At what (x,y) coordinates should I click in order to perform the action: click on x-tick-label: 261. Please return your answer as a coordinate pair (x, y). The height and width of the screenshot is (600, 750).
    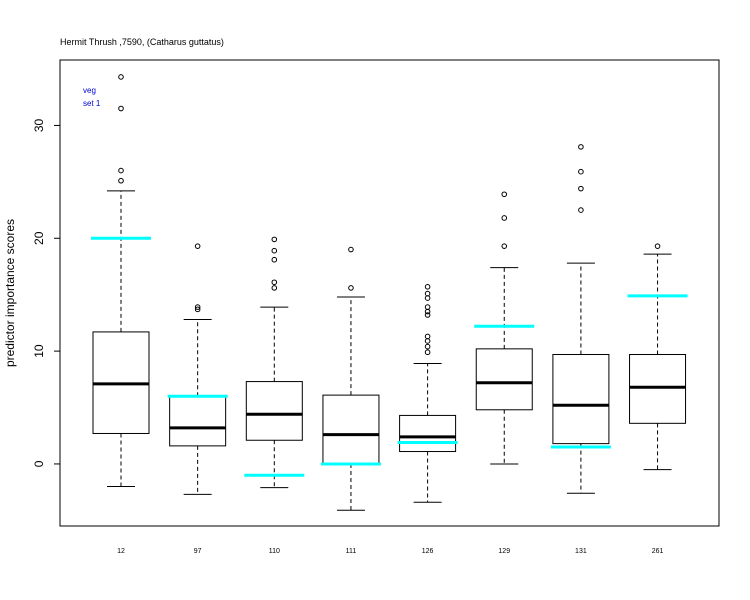
    Looking at the image, I should click on (658, 551).